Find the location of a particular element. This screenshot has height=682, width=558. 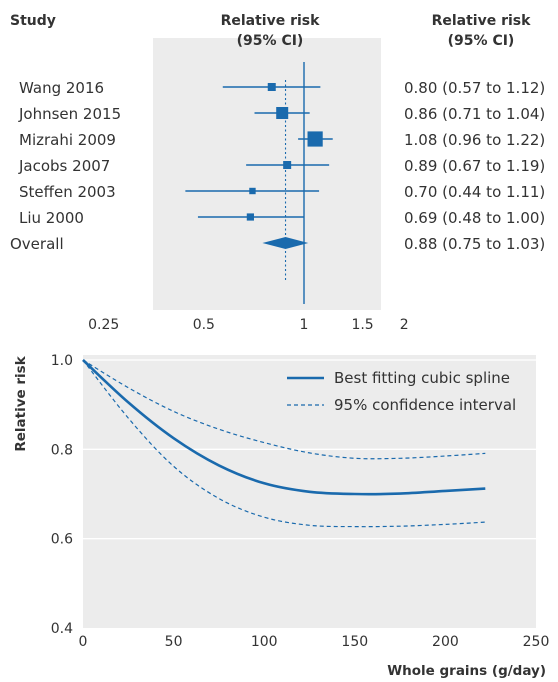

rr-value: 0.70 (0.44 to 1.11) is located at coordinates (474, 192).